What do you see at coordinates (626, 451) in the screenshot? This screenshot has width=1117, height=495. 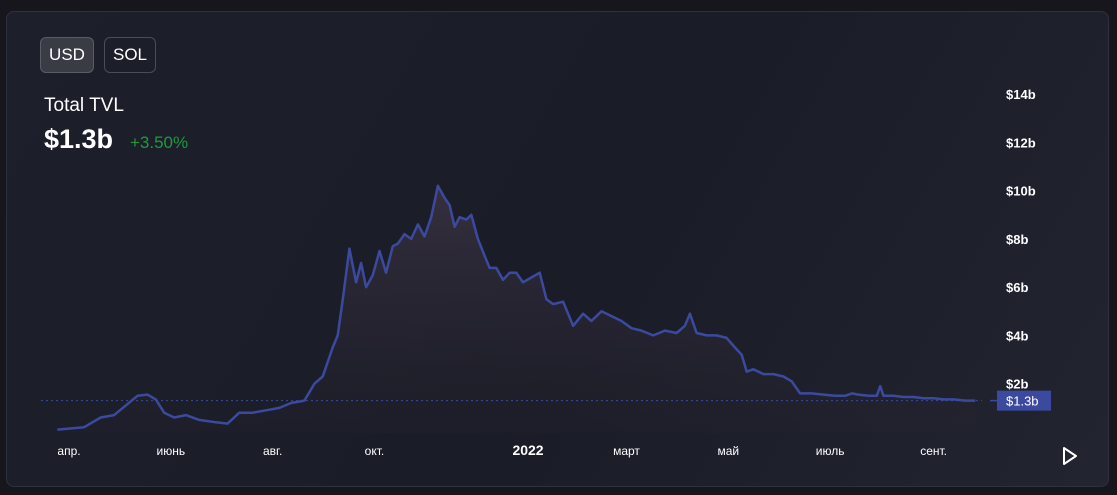 I see `x-tick-label: март` at bounding box center [626, 451].